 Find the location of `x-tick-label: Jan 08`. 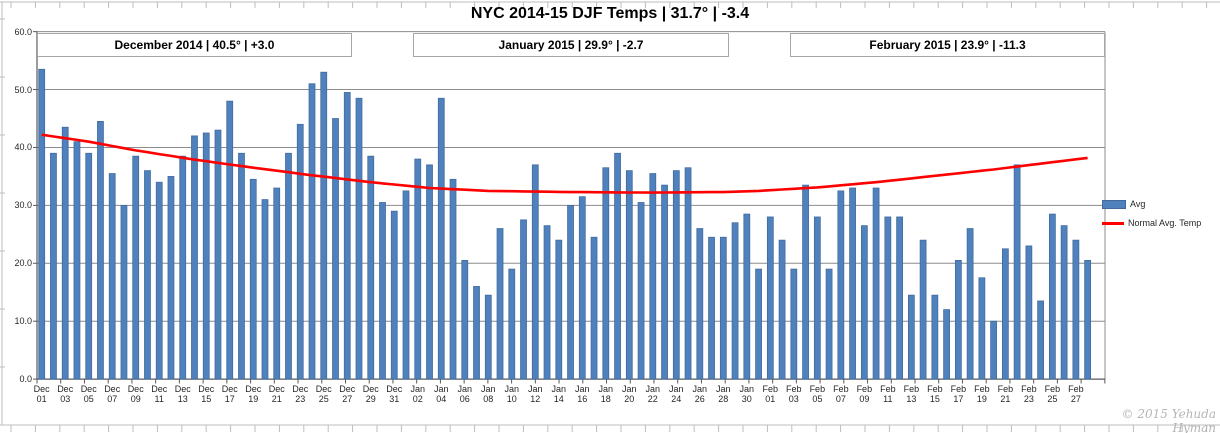

x-tick-label: Jan 08 is located at coordinates (488, 394).